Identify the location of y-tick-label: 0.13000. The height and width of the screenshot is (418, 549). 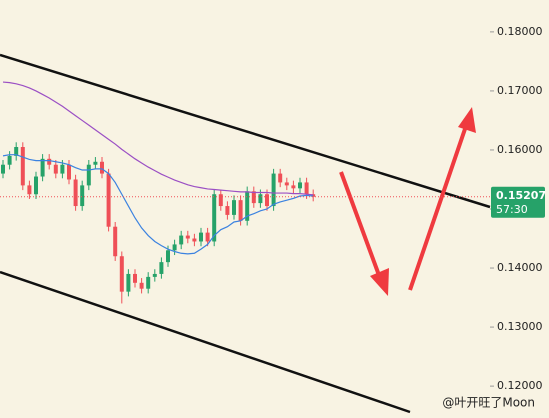
(520, 326).